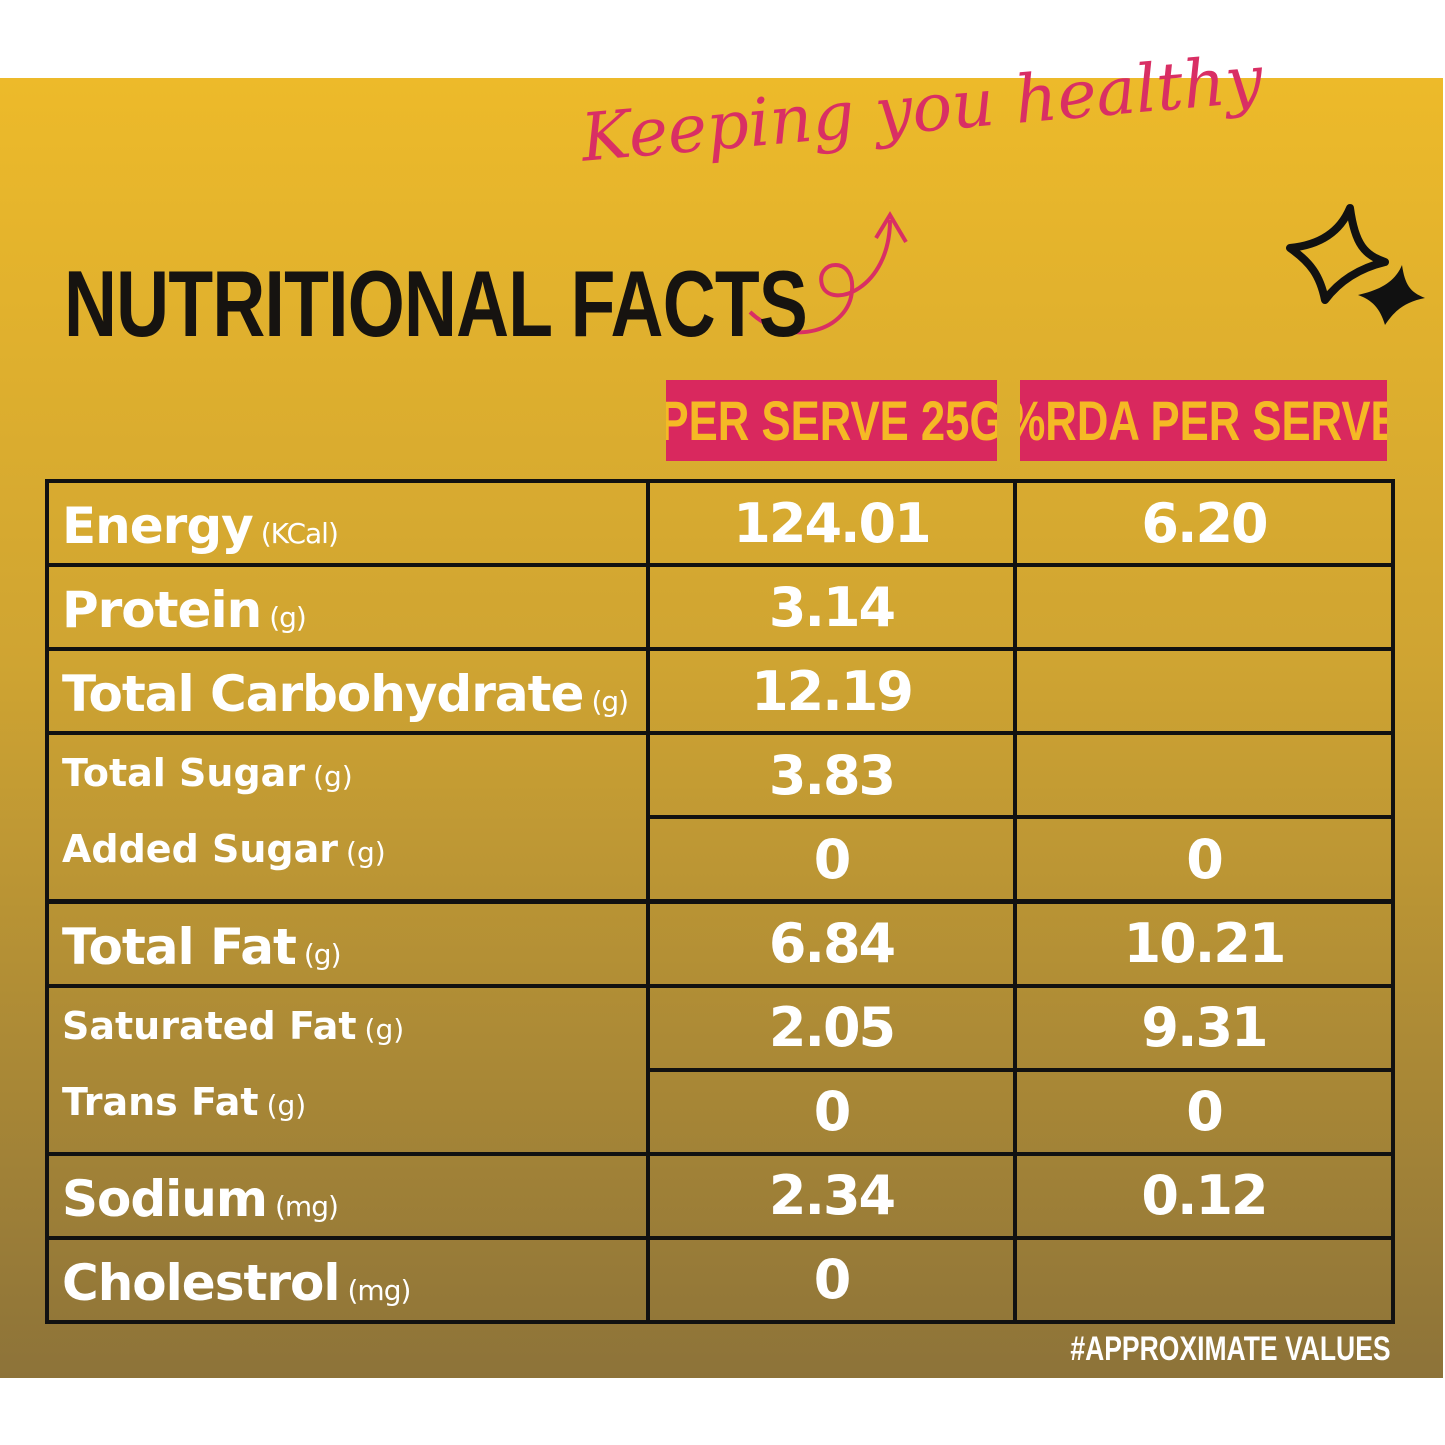 The width and height of the screenshot is (1445, 1445). Describe the element at coordinates (1230, 1349) in the screenshot. I see `footnote: #APPROXIMATE VALUES` at that location.